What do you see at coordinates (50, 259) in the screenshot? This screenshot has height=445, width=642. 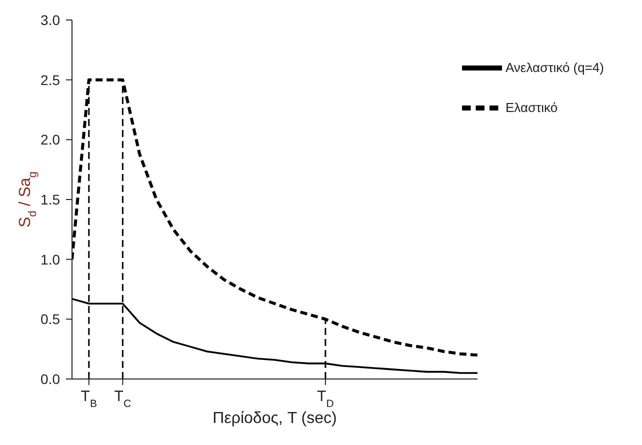 I see `y-tick-label: 1.0` at bounding box center [50, 259].